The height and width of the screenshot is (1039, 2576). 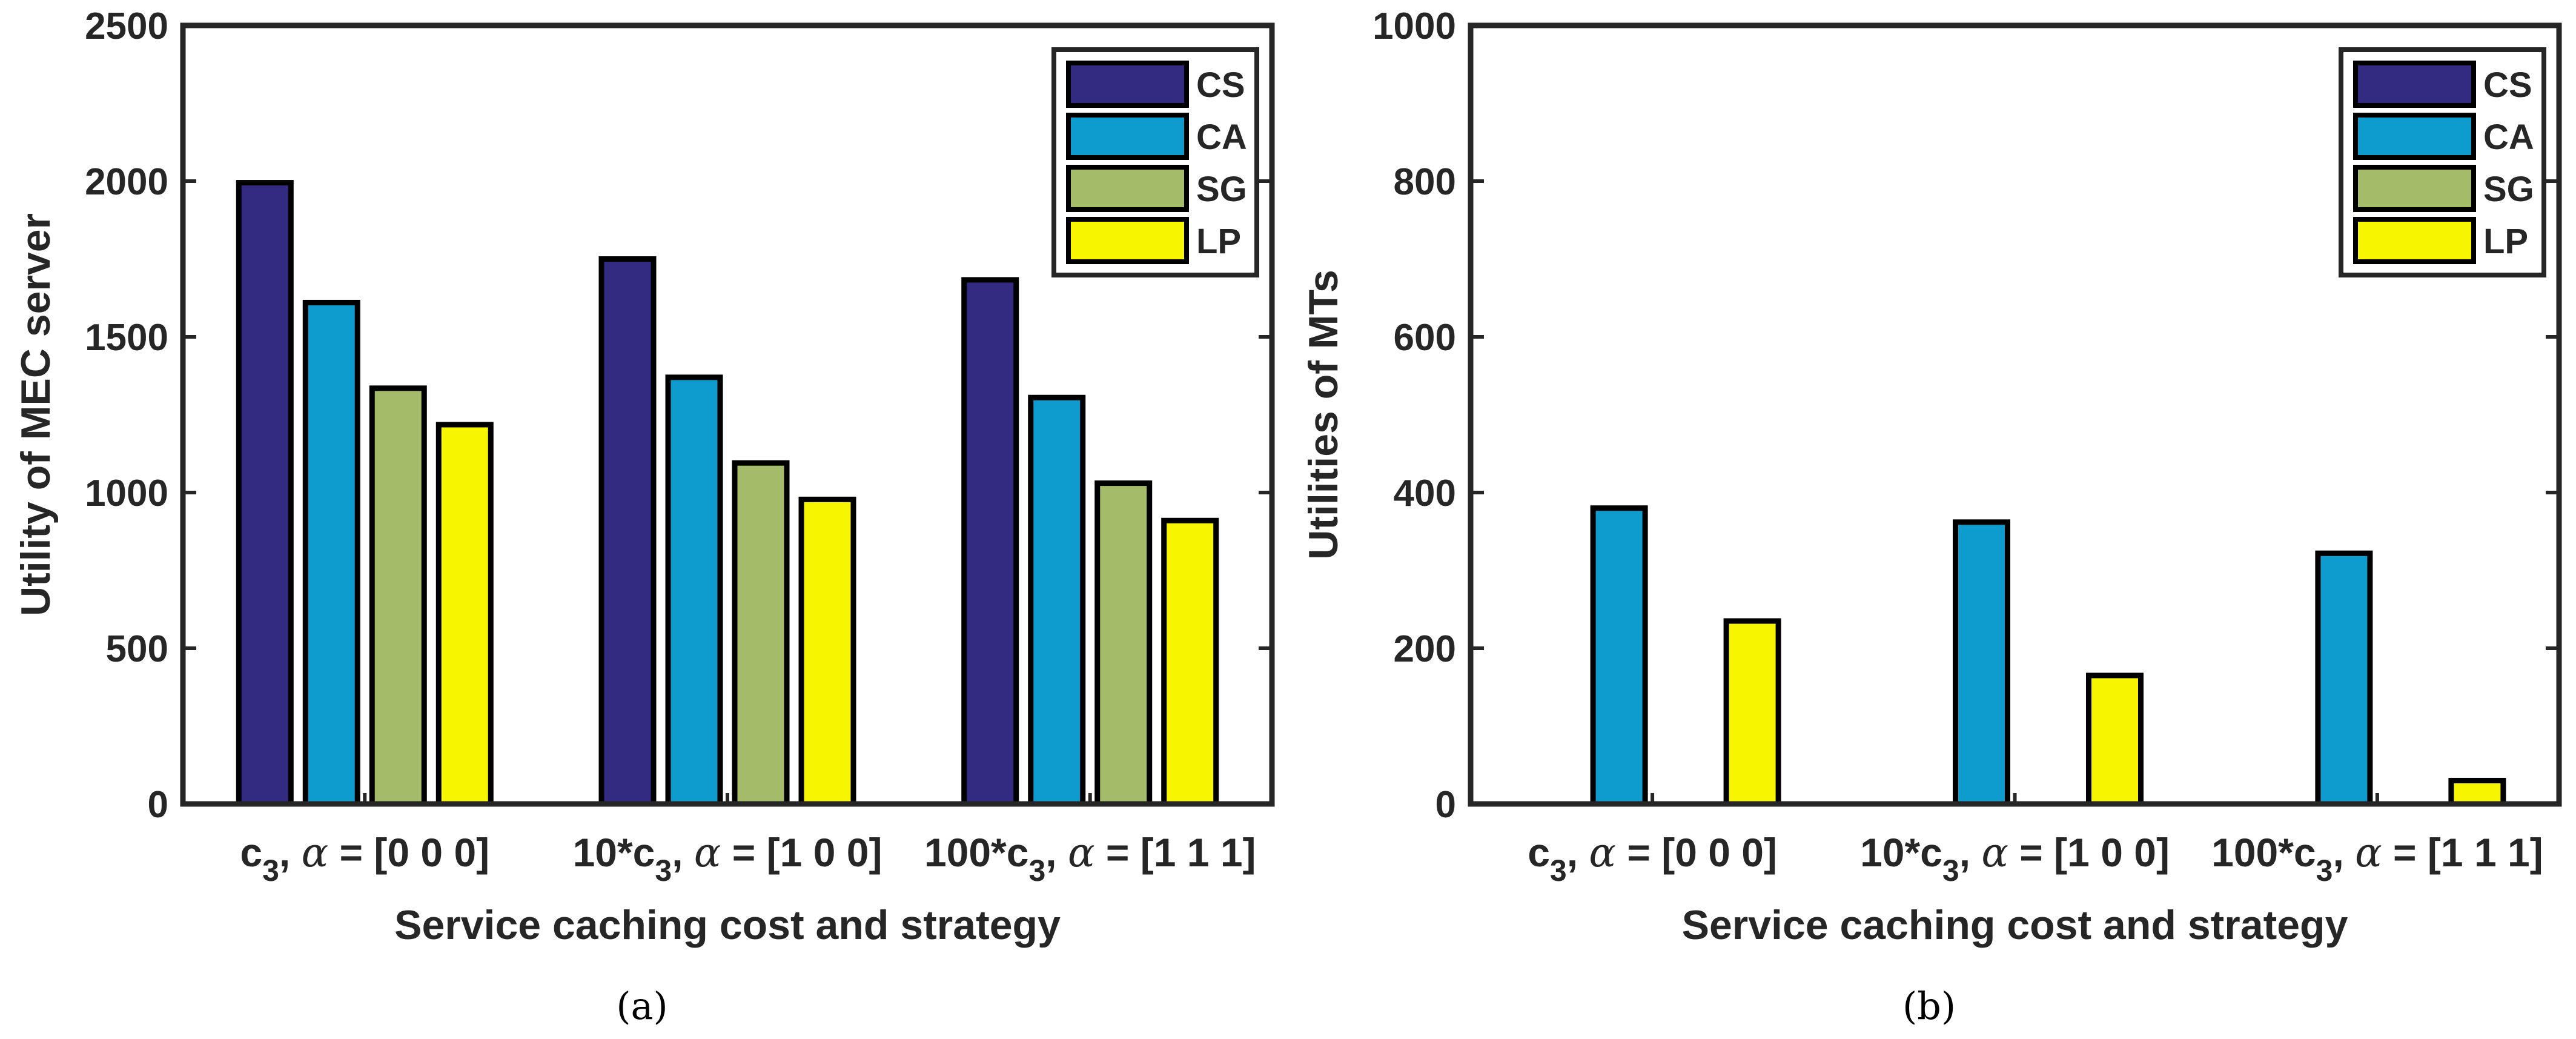 I want to click on y-axis-label: Utilities of MTs, so click(x=1323, y=415).